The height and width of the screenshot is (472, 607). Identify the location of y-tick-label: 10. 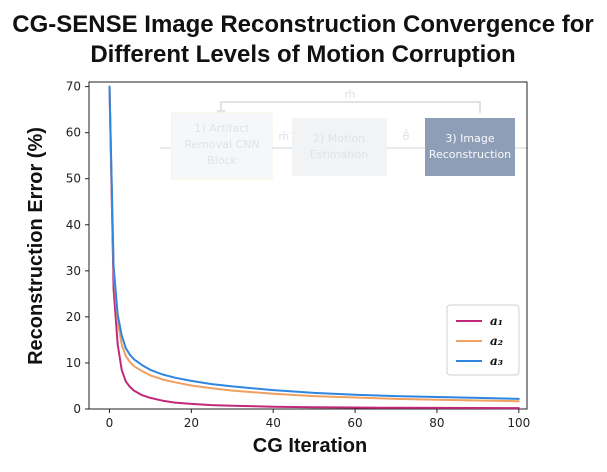
(73, 363).